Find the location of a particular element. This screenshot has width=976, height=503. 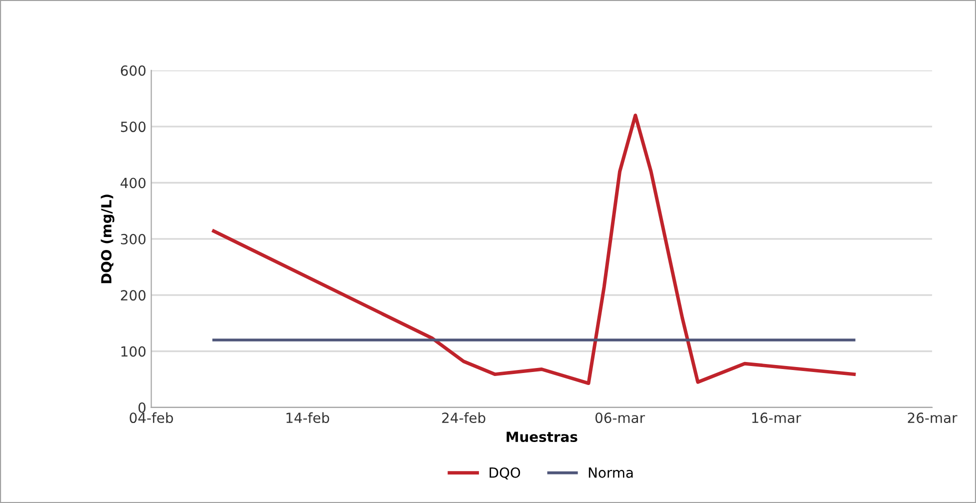

x-tick-label: 04-feb is located at coordinates (151, 418).